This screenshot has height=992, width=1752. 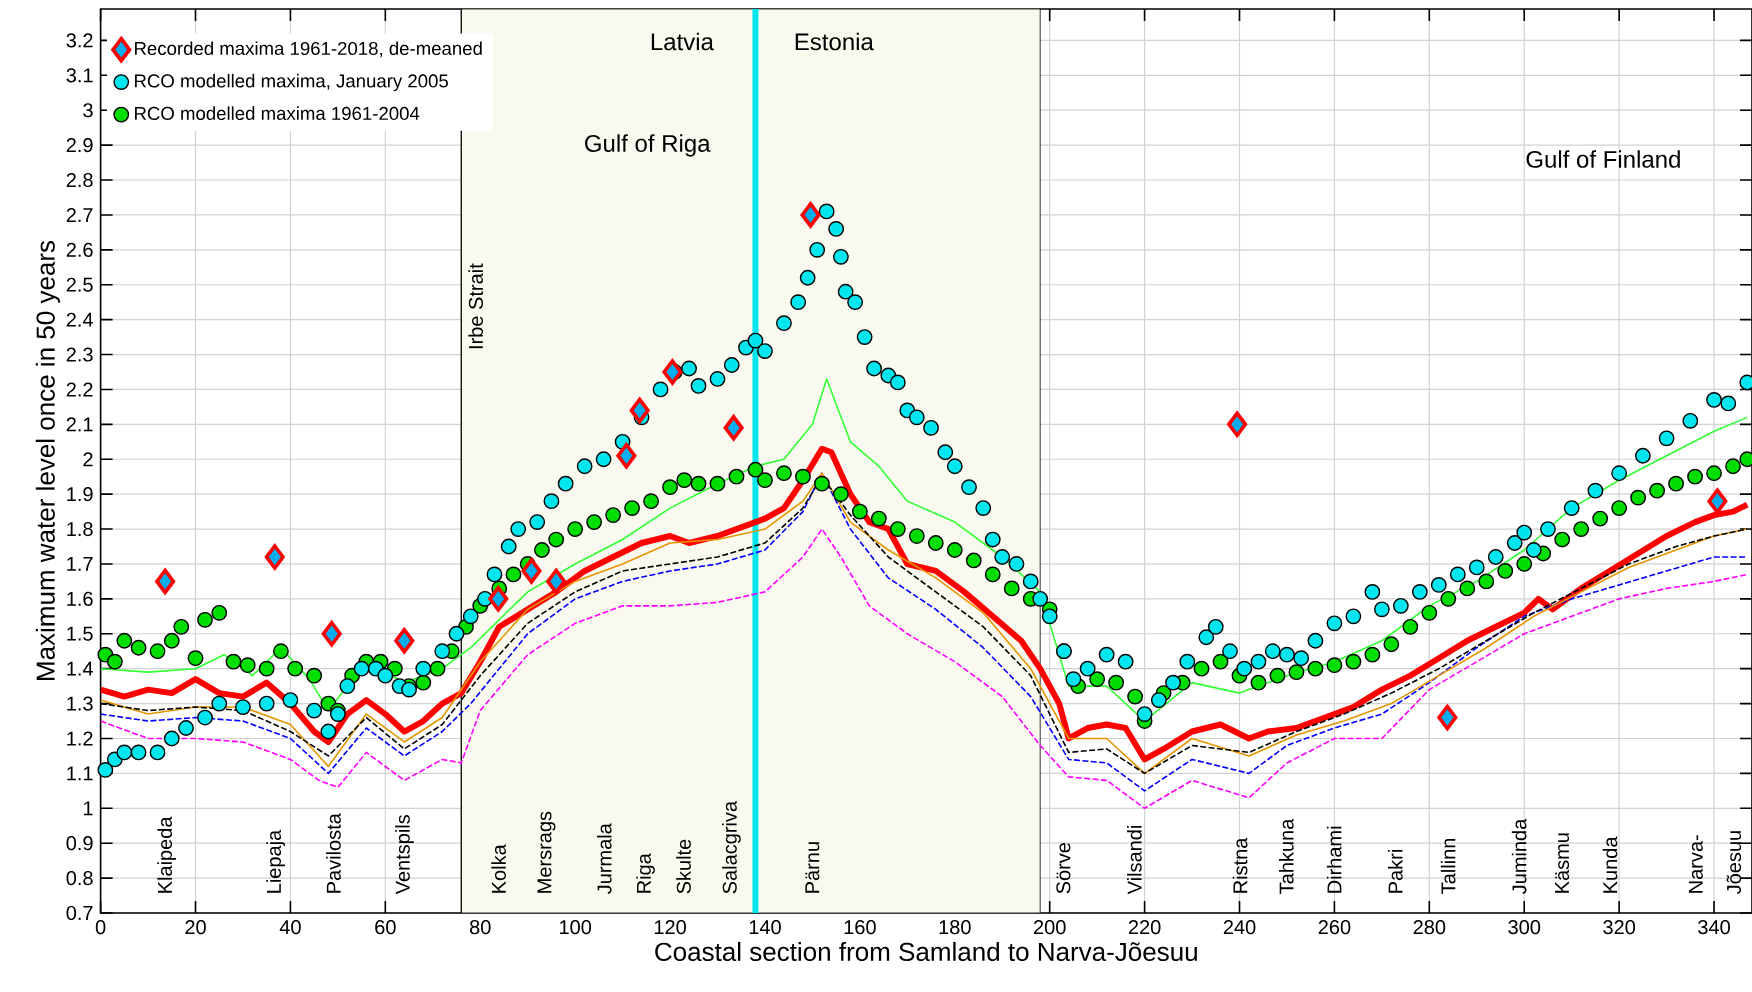 What do you see at coordinates (648, 145) in the screenshot?
I see `annotation: Gulf of Riga` at bounding box center [648, 145].